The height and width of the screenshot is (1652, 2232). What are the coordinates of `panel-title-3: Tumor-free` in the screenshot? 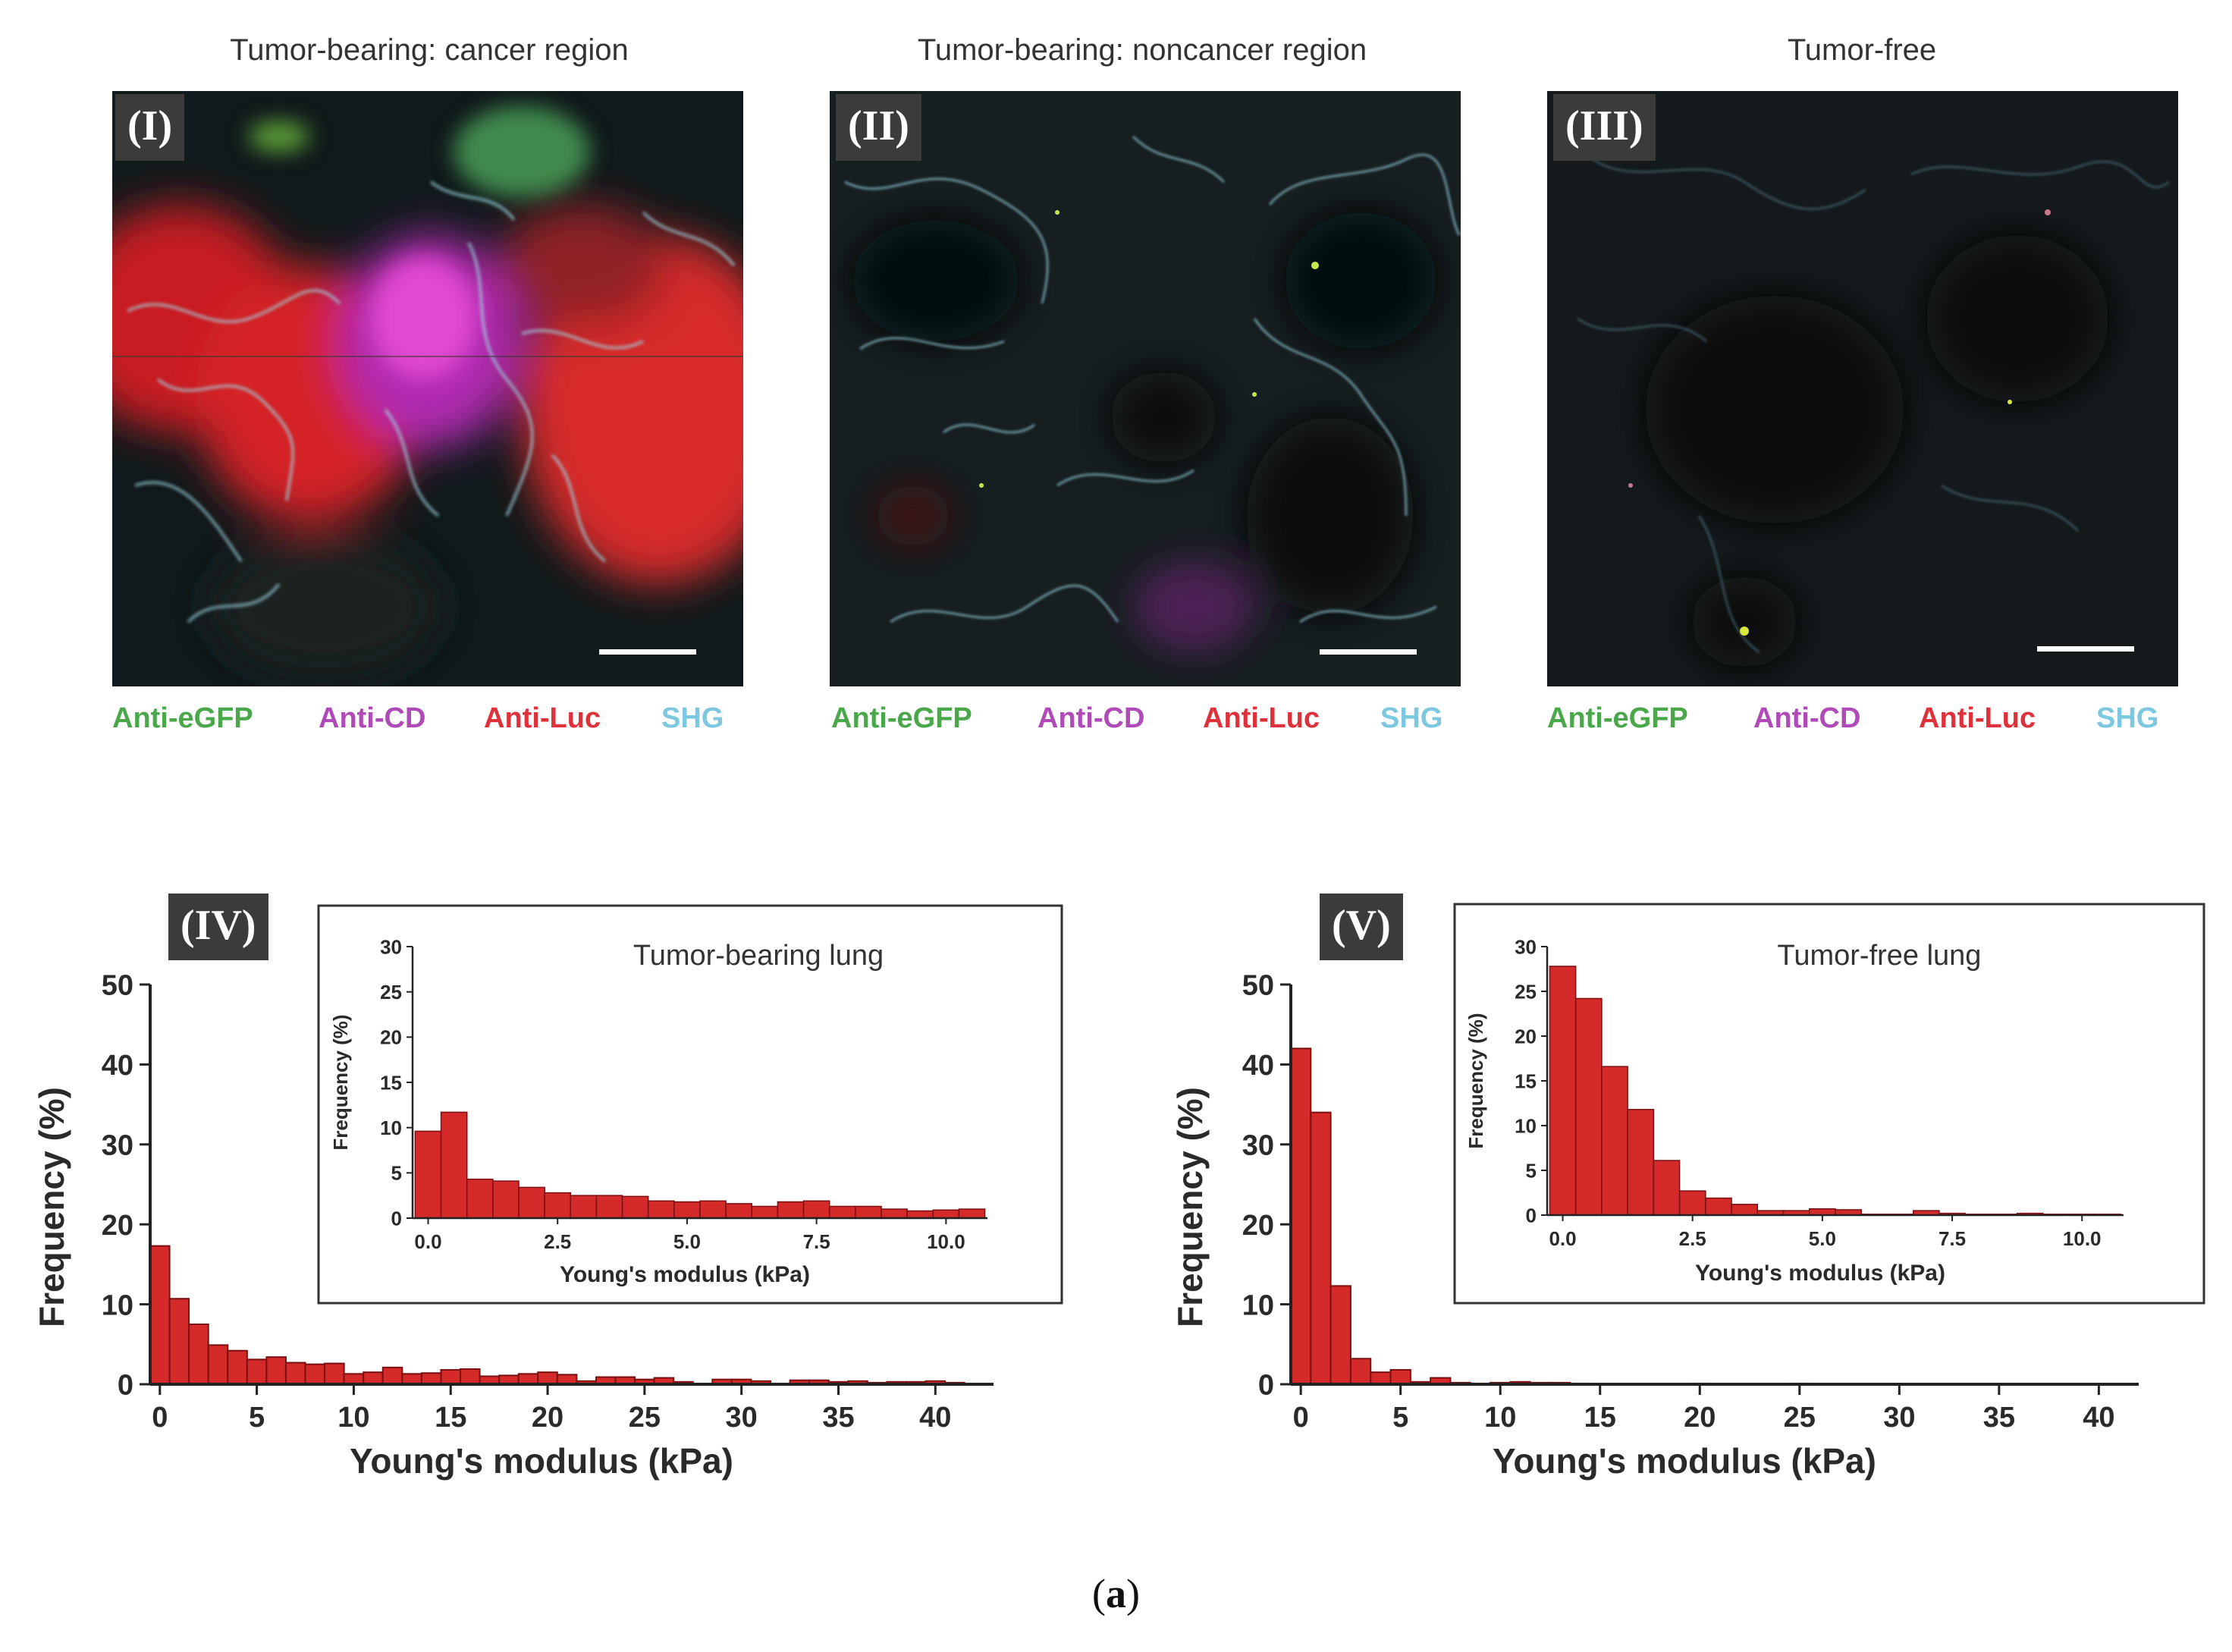 It's located at (1862, 50).